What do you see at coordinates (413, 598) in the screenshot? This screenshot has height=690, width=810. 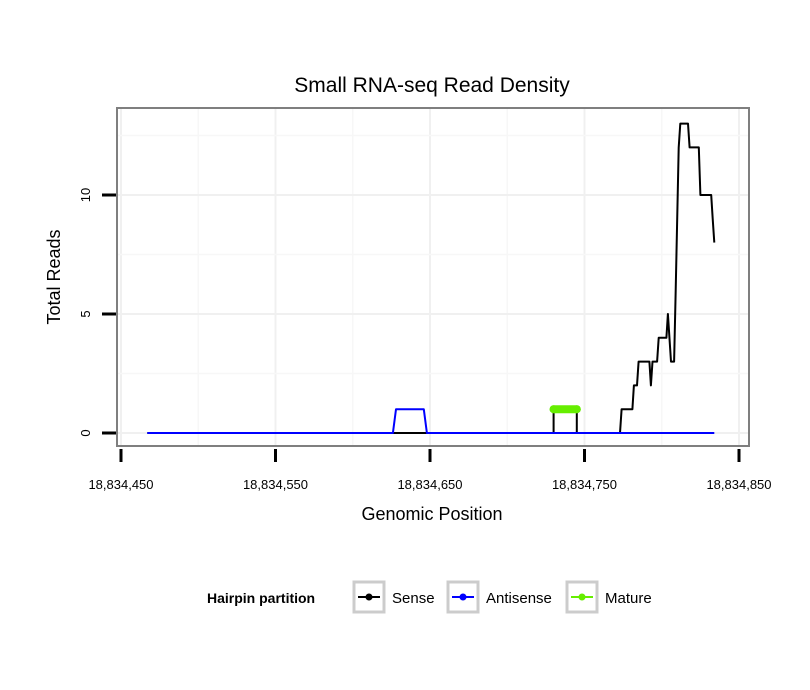 I see `legend-label-sense: Sense` at bounding box center [413, 598].